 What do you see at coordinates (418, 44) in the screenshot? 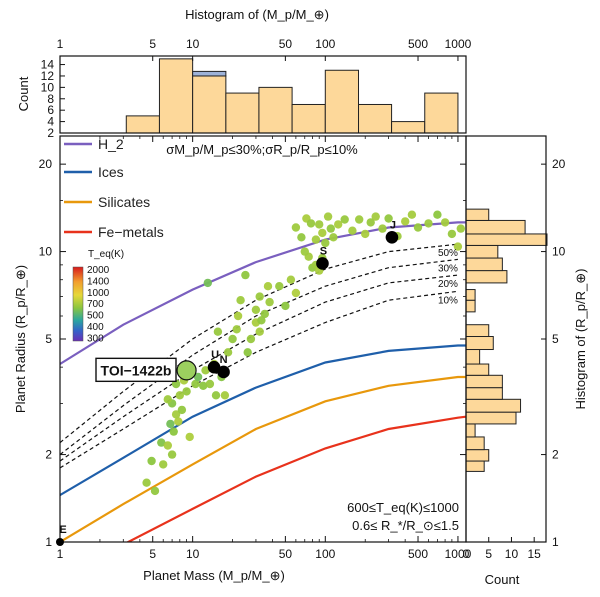
I see `mass-histogram-xtick-label: 500` at bounding box center [418, 44].